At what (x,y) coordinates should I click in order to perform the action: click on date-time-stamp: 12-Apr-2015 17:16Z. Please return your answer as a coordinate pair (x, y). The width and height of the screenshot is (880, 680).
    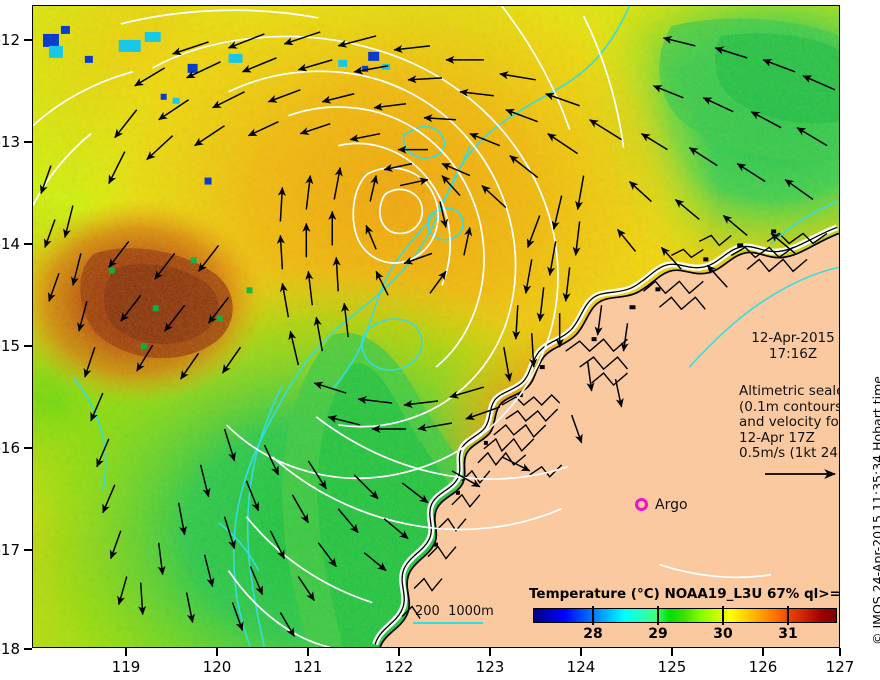
    Looking at the image, I should click on (793, 346).